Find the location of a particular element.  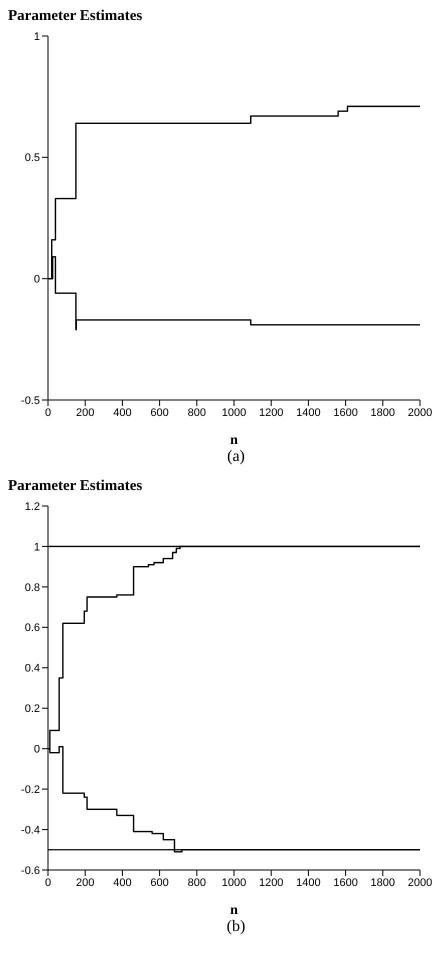

y-tick-label: -0.5 is located at coordinates (30, 400).